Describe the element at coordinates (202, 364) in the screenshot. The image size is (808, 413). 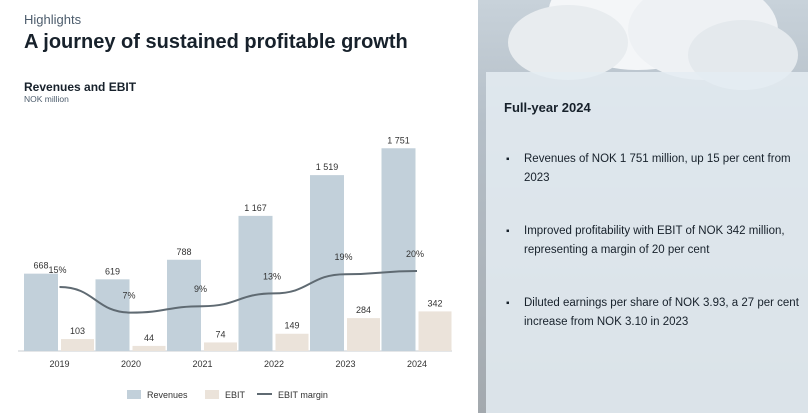
I see `tick-label-2021: 2021` at that location.